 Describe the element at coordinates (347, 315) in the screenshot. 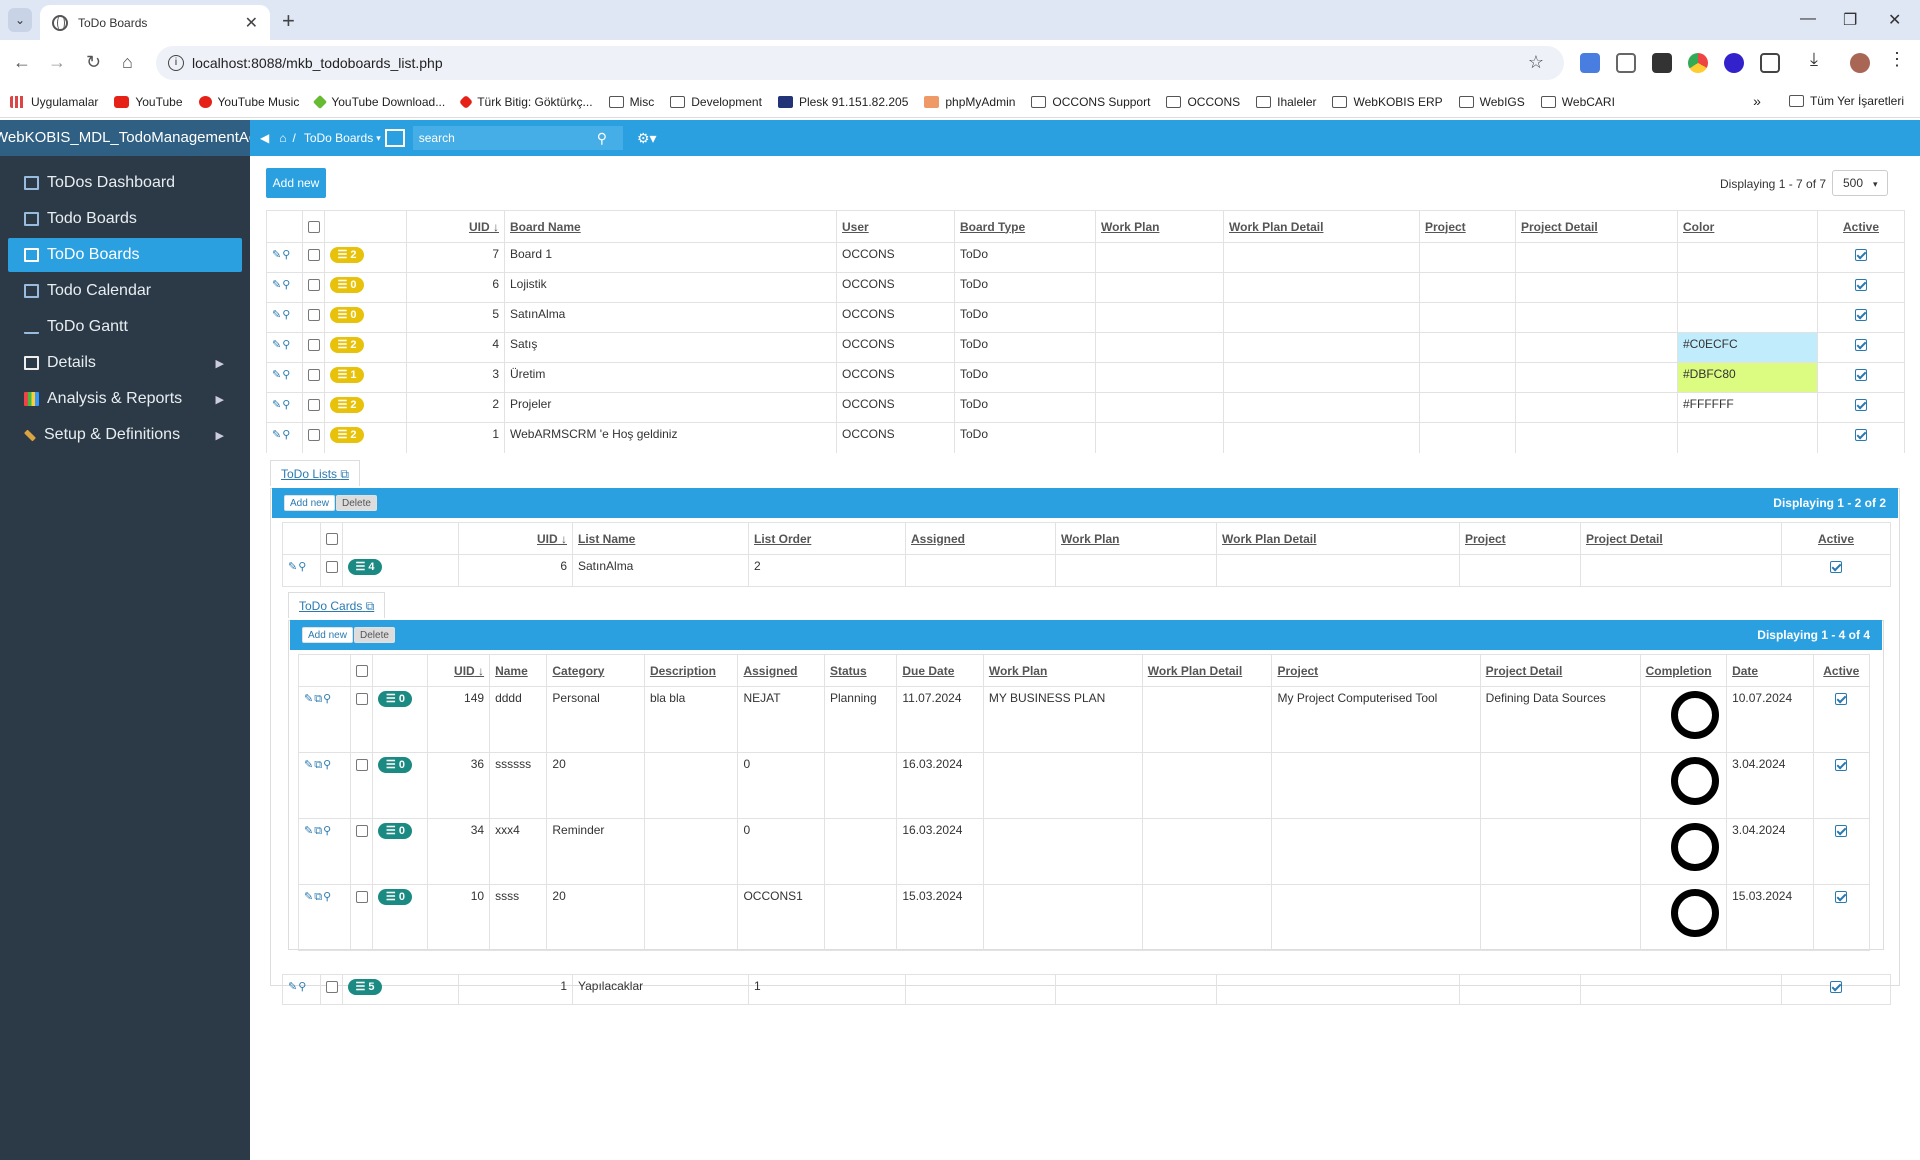

I see `board-count-badge: ☰ 0` at that location.